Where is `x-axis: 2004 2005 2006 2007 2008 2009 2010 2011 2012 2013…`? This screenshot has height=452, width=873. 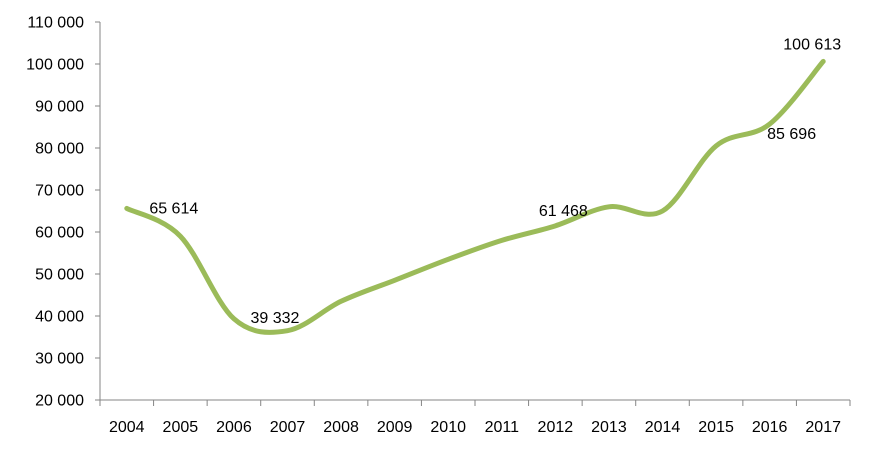 x-axis: 2004 2005 2006 2007 2008 2009 2010 2011 2012 2013… is located at coordinates (475, 417).